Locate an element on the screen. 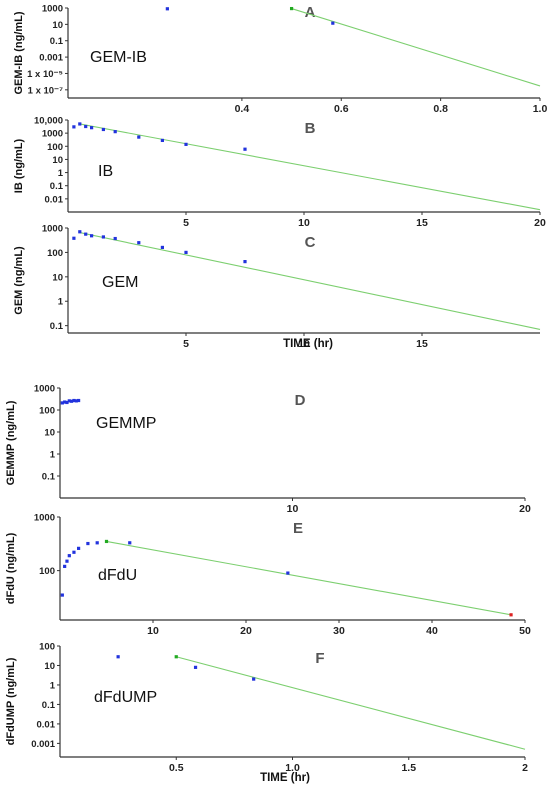  analyte-label: GEM-IB is located at coordinates (118, 57).